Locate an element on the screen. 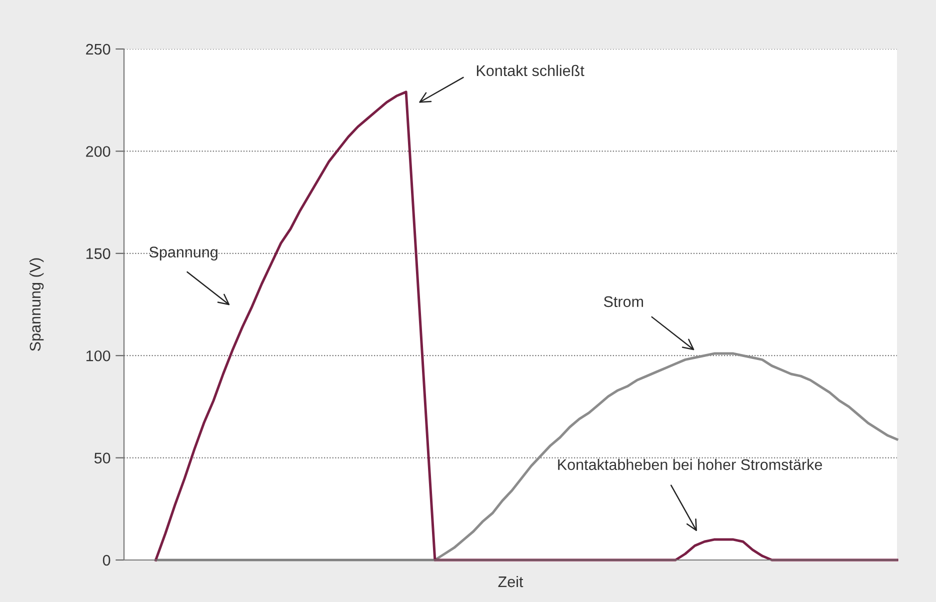 The width and height of the screenshot is (936, 602). y-tick-label: 100 is located at coordinates (98, 356).